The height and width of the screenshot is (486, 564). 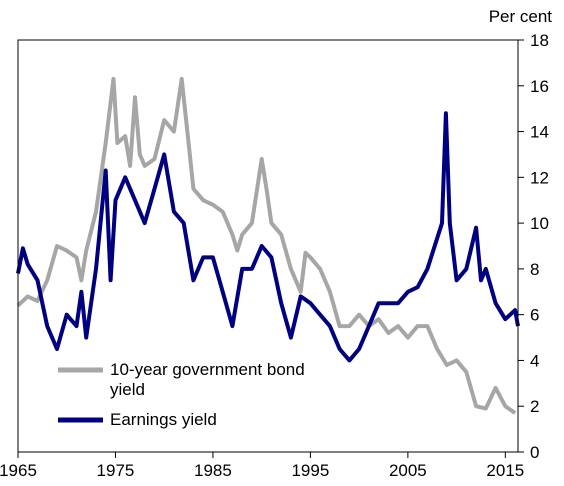 What do you see at coordinates (534, 452) in the screenshot?
I see `y-tick-label: 0` at bounding box center [534, 452].